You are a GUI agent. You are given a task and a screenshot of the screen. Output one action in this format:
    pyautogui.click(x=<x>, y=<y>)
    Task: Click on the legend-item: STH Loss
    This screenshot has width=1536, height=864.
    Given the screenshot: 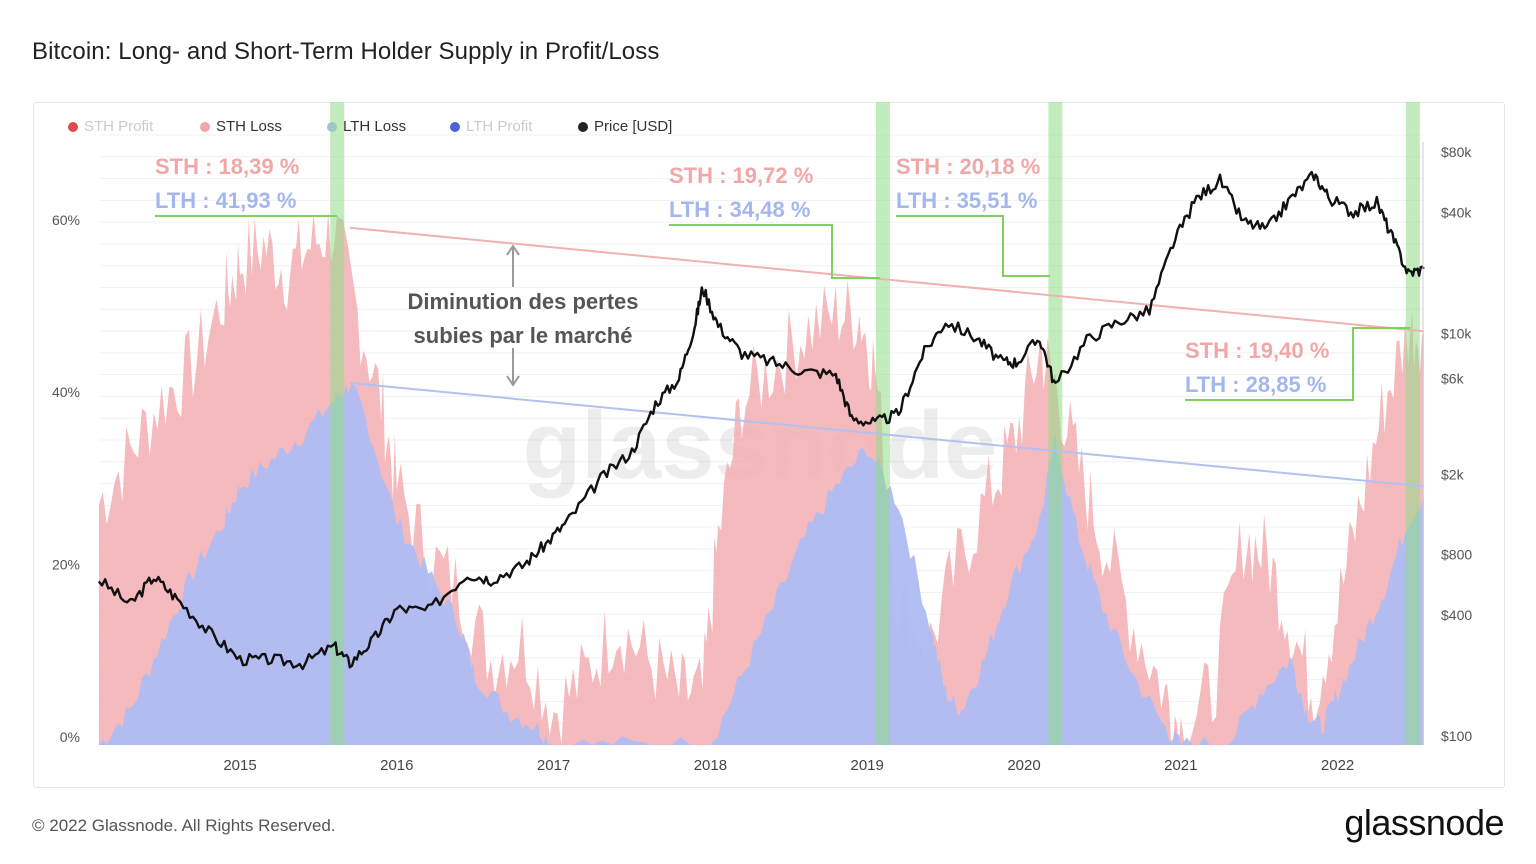 What is the action you would take?
    pyautogui.click(x=241, y=126)
    